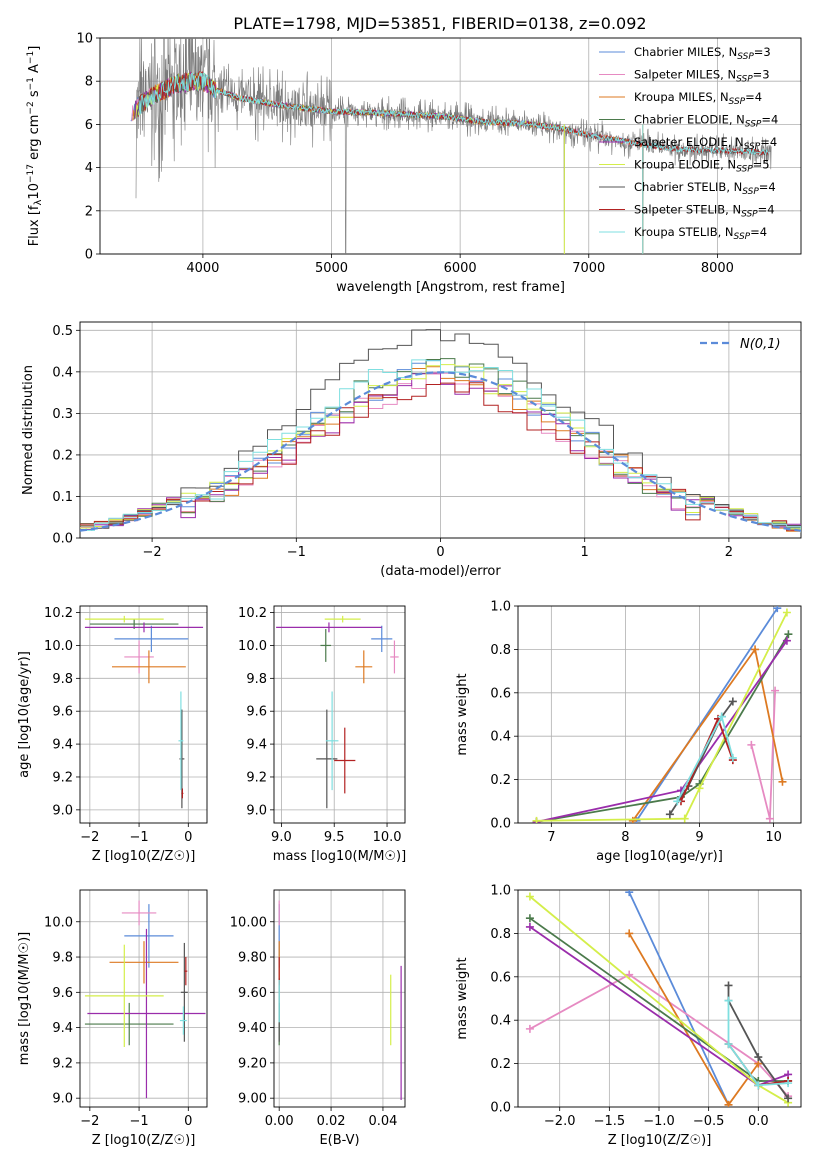 The width and height of the screenshot is (819, 1170). Describe the element at coordinates (62, 1063) in the screenshot. I see `y-tick-label: 9.2` at that location.